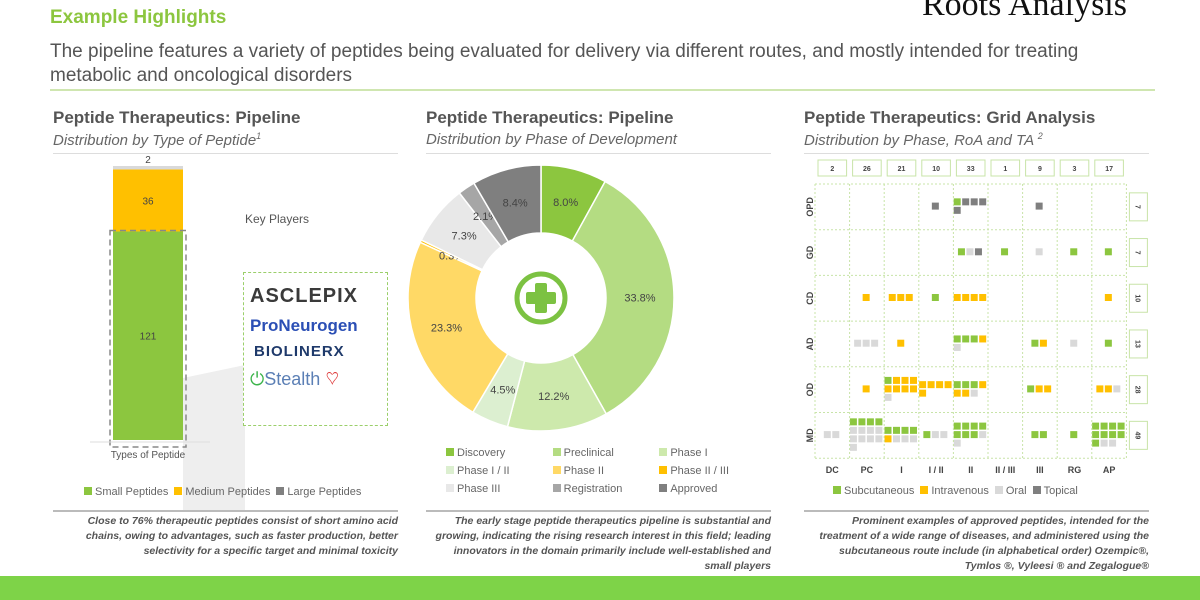 This screenshot has height=600, width=1200. I want to click on legend-label: Medium Peptides, so click(228, 492).